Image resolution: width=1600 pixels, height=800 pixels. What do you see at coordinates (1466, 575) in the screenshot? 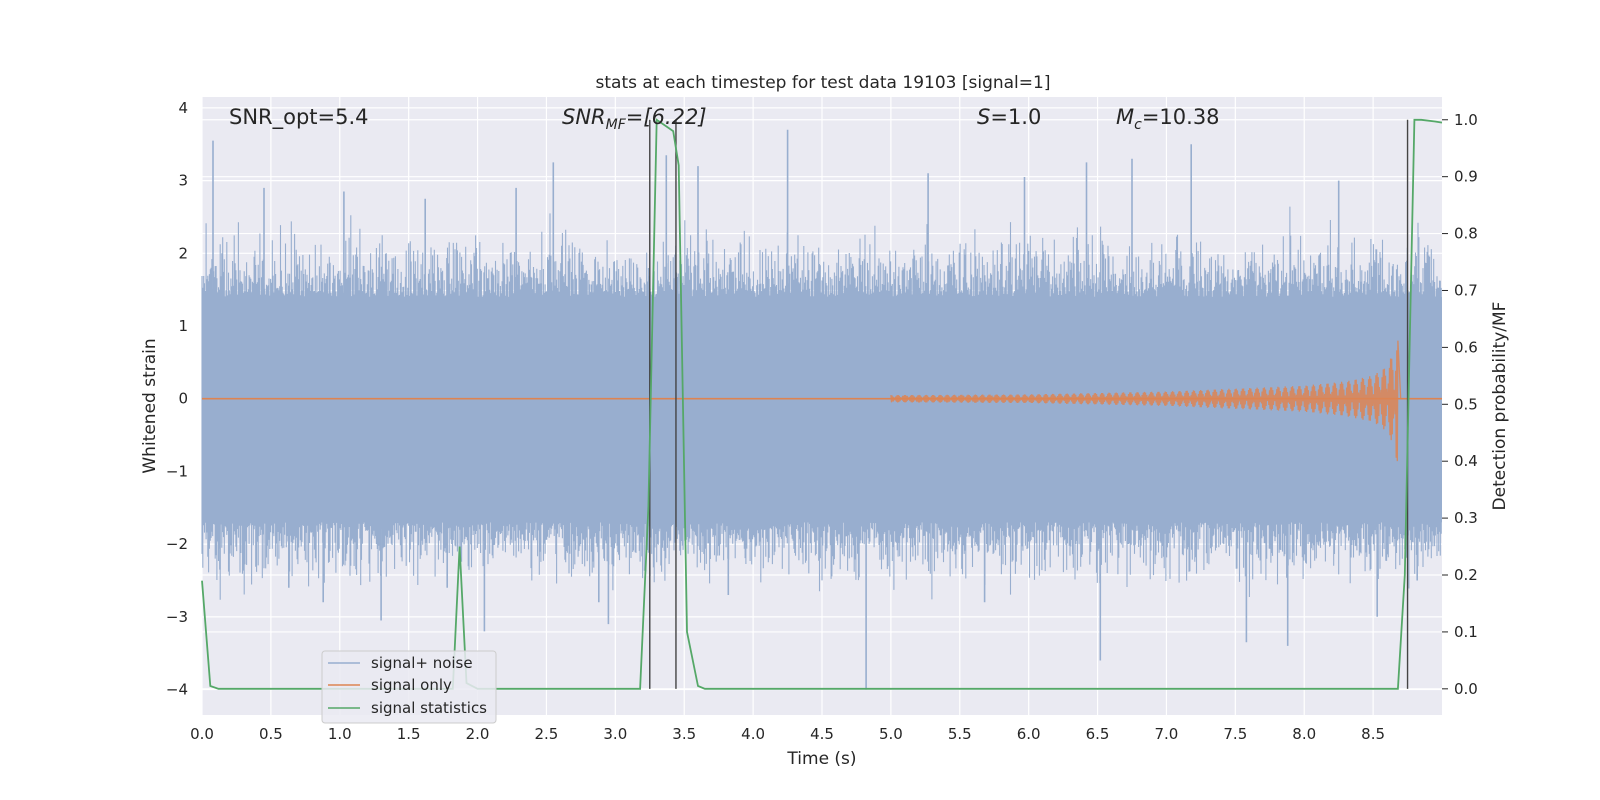
I see `y2-tick-label: 0.2` at bounding box center [1466, 575].